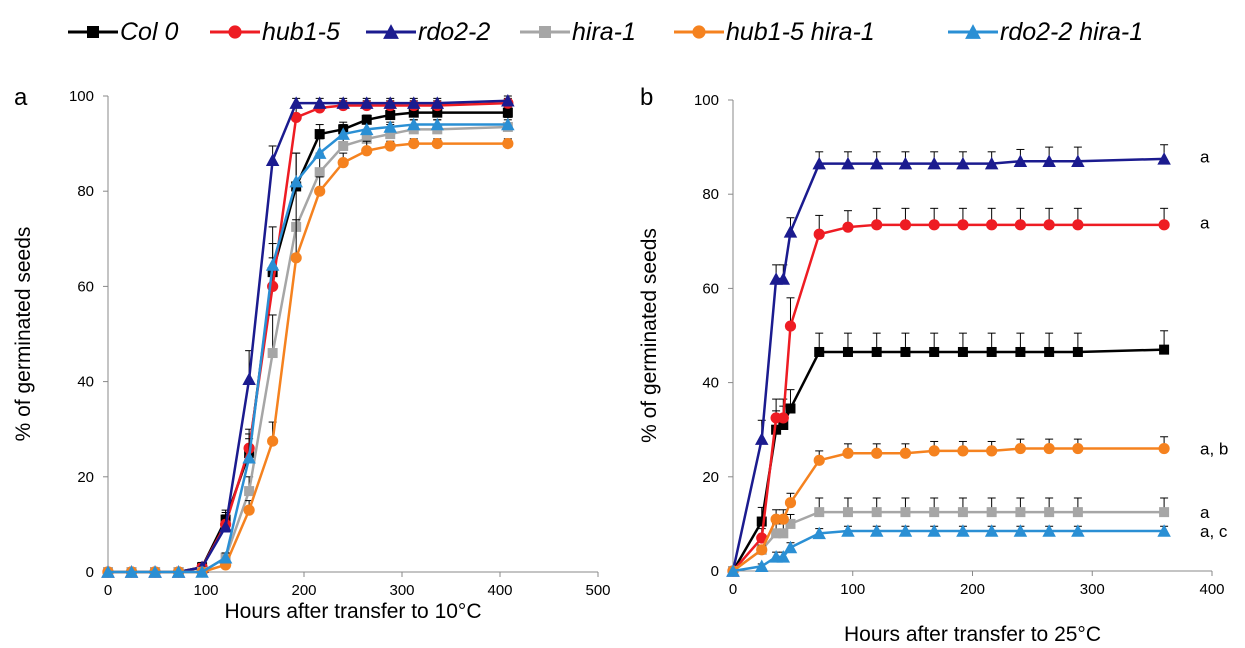 The image size is (1245, 648). I want to click on x-tick-label: 100, so click(205, 590).